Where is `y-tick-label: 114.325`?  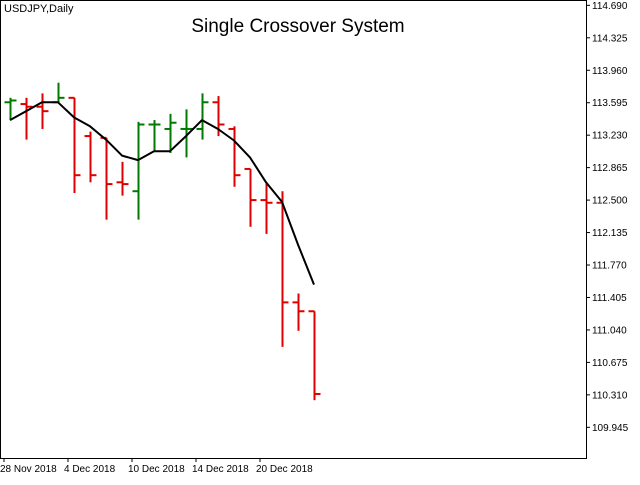
y-tick-label: 114.325 is located at coordinates (610, 38).